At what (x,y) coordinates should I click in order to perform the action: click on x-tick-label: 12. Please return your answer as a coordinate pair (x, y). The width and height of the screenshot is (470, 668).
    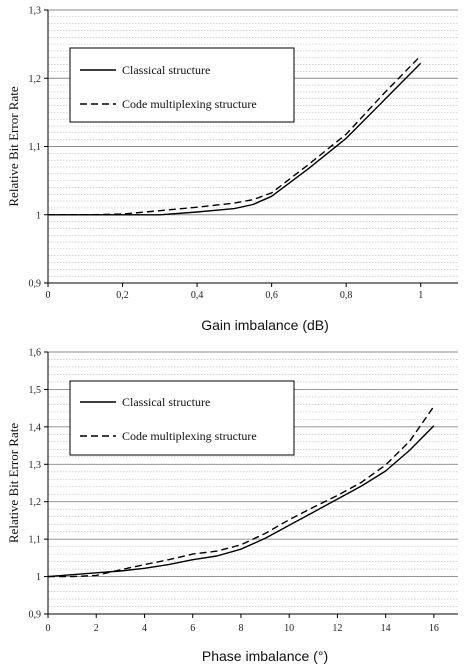
    Looking at the image, I should click on (337, 628).